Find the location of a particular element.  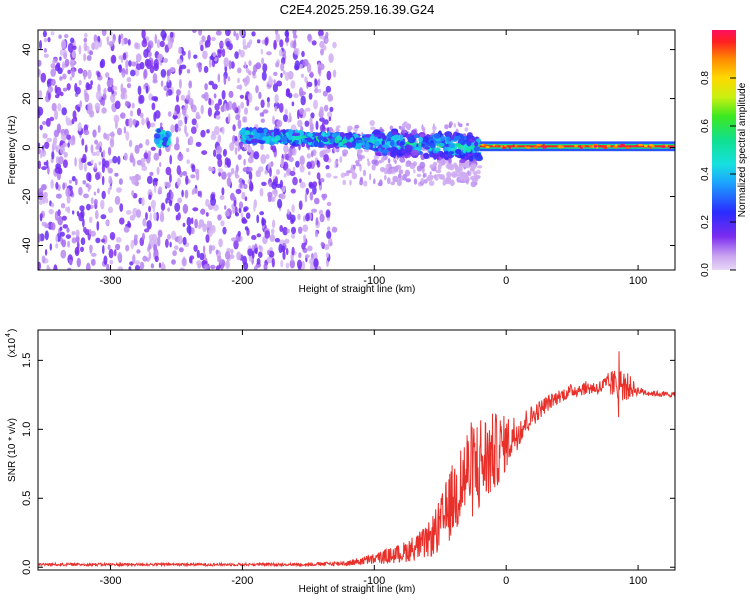

y-tick-label: 0.5 is located at coordinates (27, 498).